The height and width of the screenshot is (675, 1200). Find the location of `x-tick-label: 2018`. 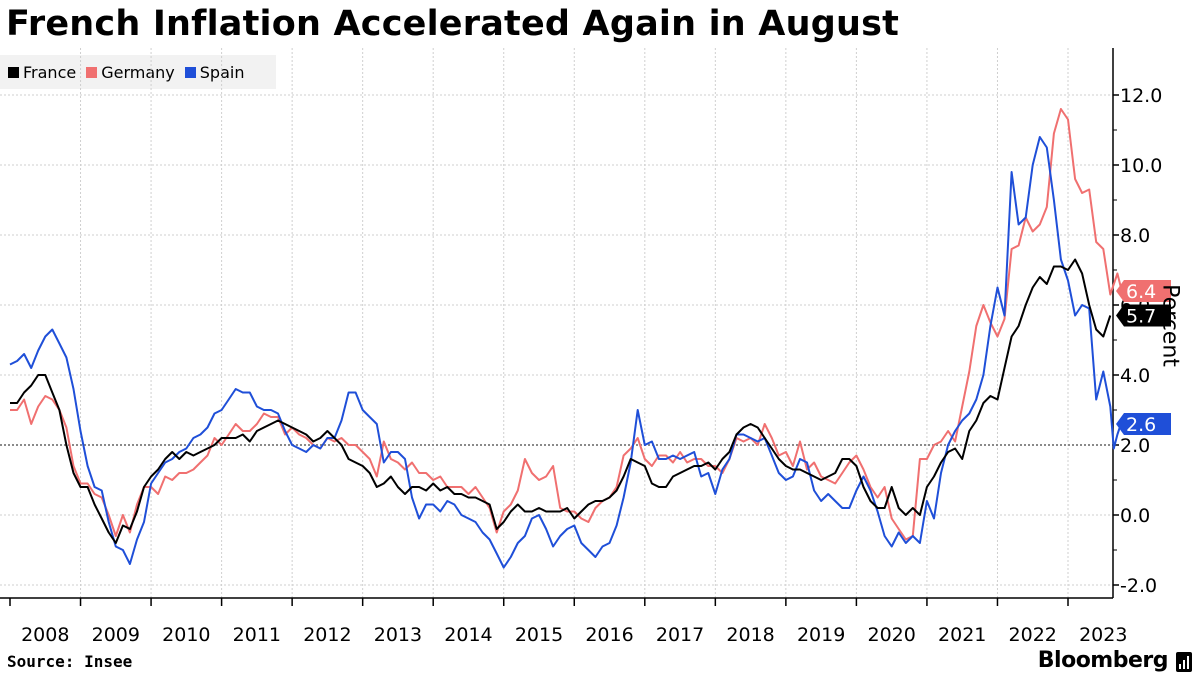

x-tick-label: 2018 is located at coordinates (750, 635).